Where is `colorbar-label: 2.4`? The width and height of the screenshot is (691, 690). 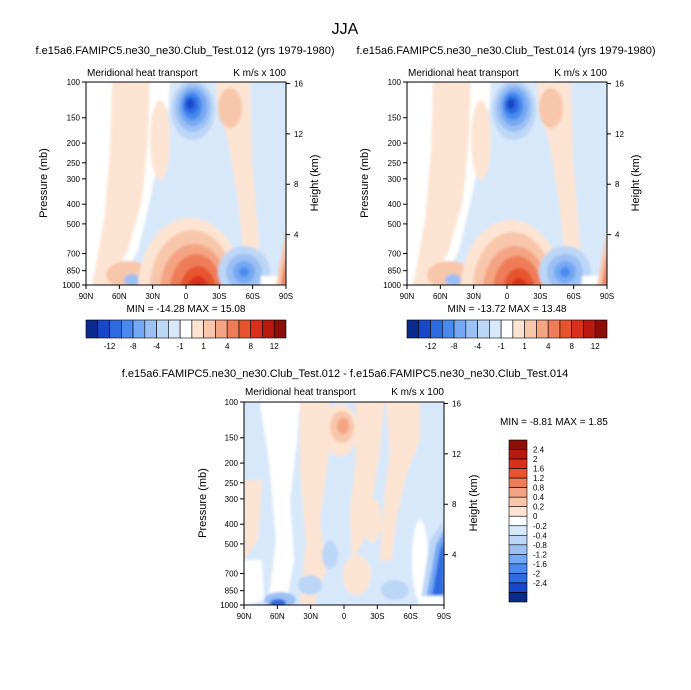
colorbar-label: 2.4 is located at coordinates (539, 450).